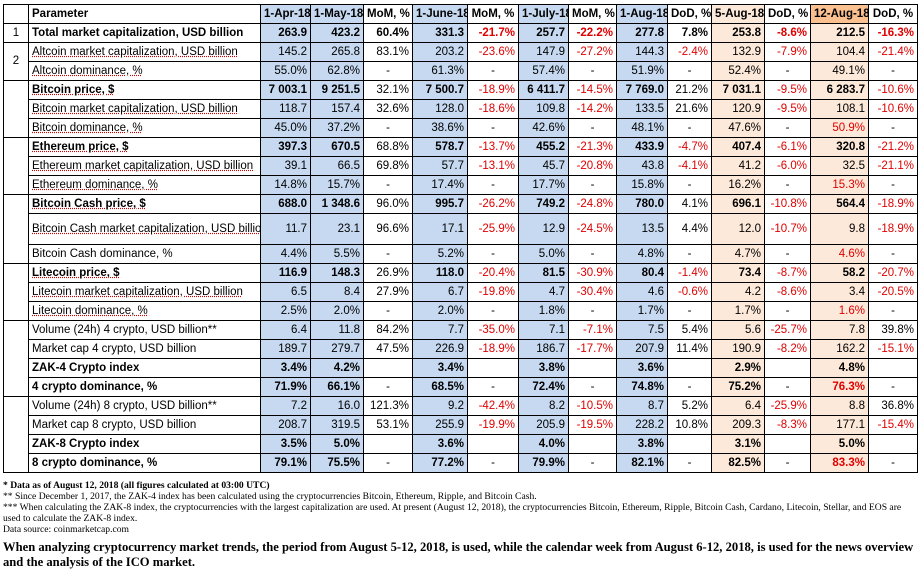 The height and width of the screenshot is (580, 924). Describe the element at coordinates (839, 90) in the screenshot. I see `table-cell: 6 283.7` at that location.